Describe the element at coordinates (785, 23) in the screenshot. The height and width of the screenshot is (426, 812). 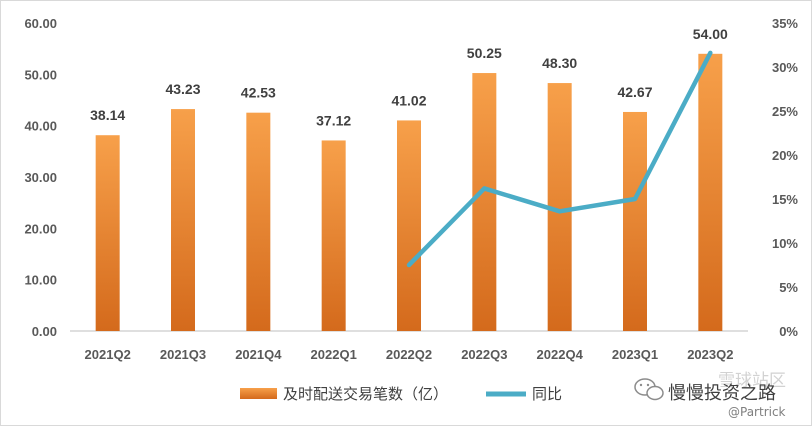
I see `right-axis-tick-label: 35%` at that location.